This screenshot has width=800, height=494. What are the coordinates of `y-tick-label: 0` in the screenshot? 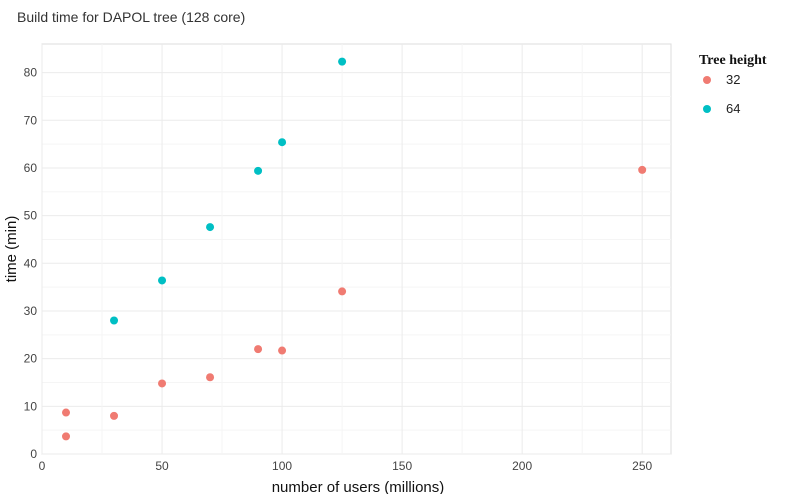 It's located at (33, 454).